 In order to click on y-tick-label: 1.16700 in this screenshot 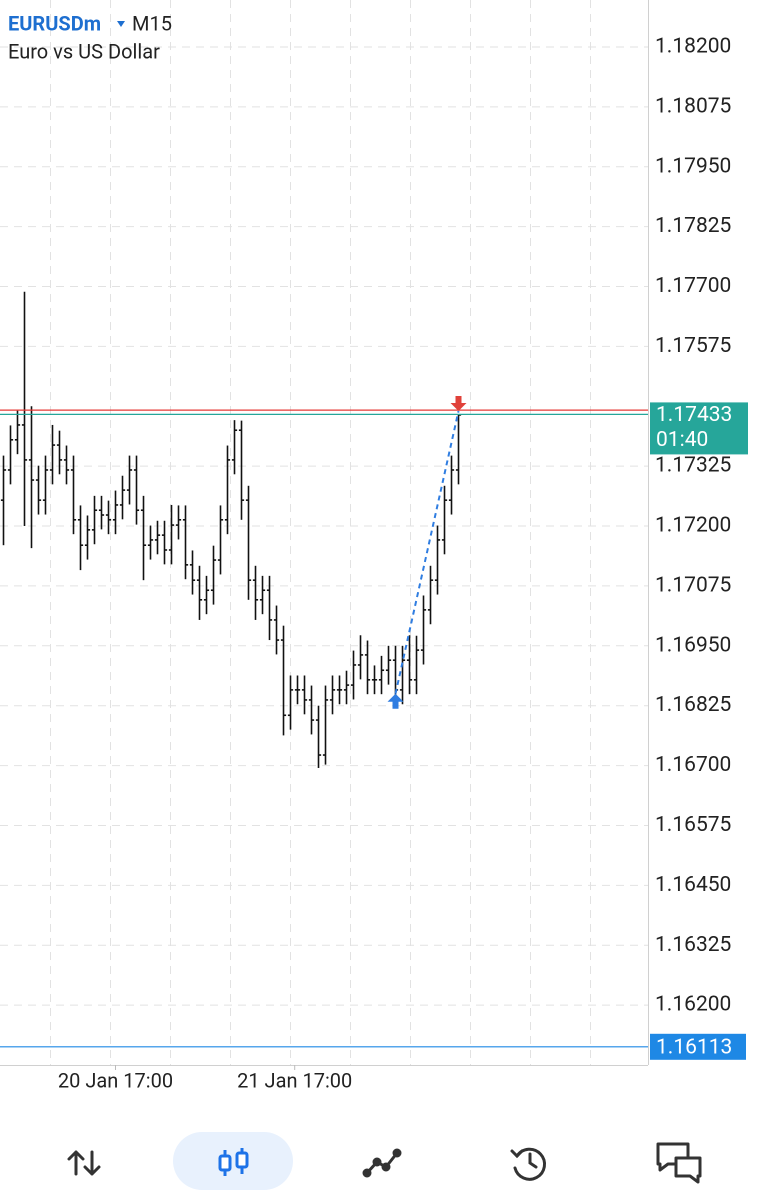, I will do `click(693, 765)`.